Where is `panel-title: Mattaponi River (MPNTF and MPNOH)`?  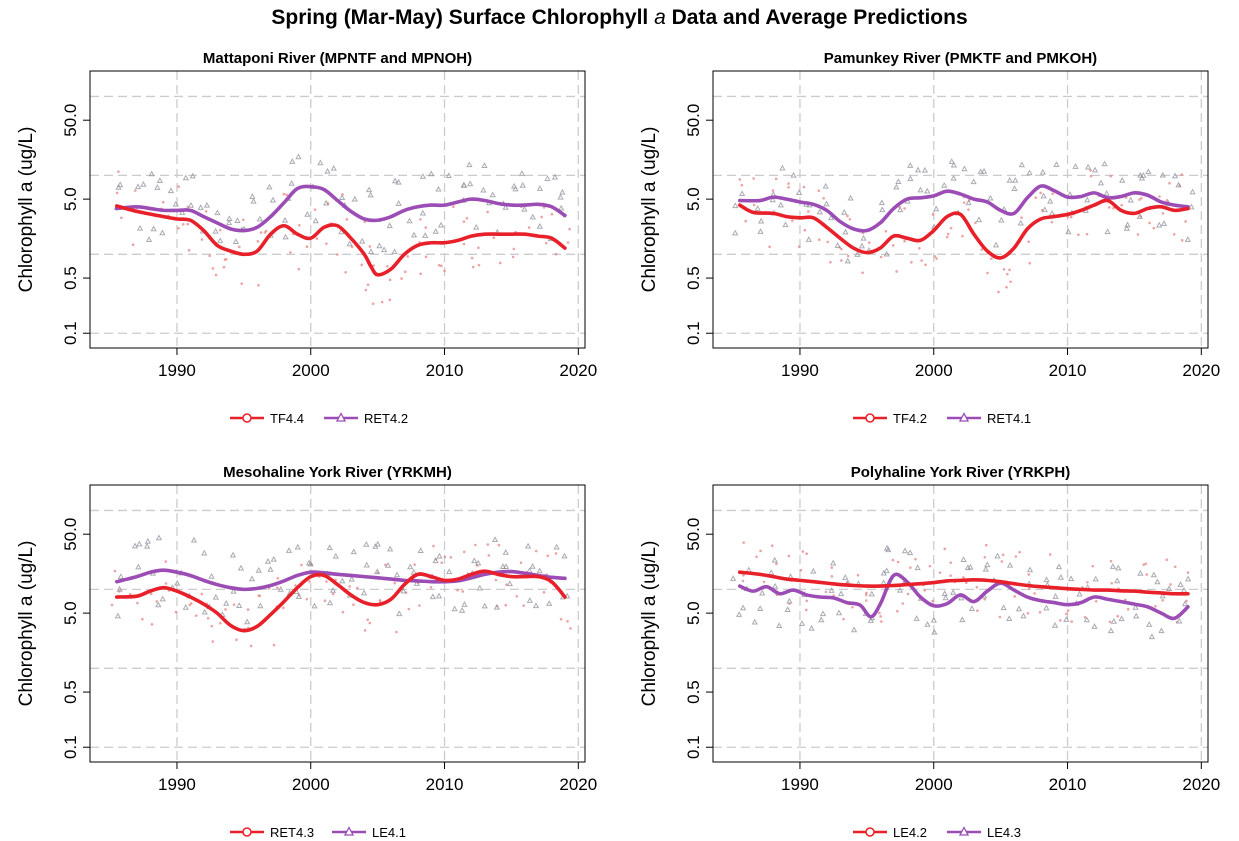
panel-title: Mattaponi River (MPNTF and MPNOH) is located at coordinates (337, 58).